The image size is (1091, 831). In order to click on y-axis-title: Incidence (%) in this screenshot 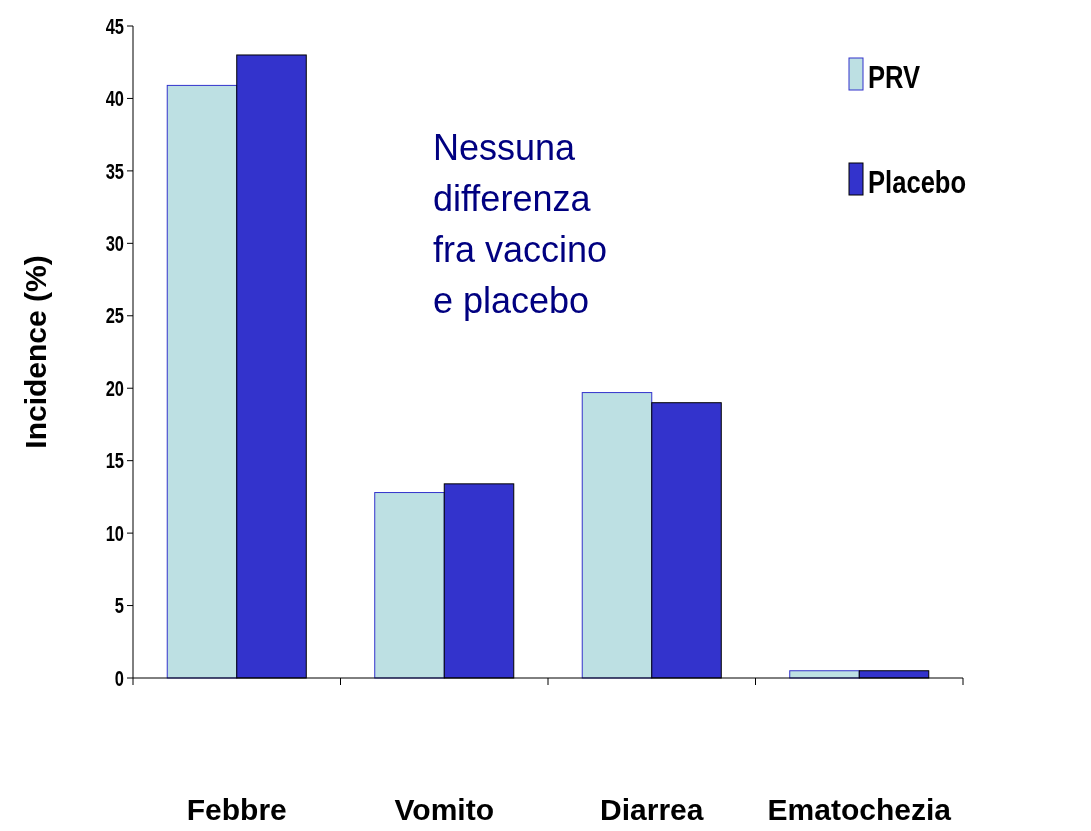, I will do `click(35, 352)`.